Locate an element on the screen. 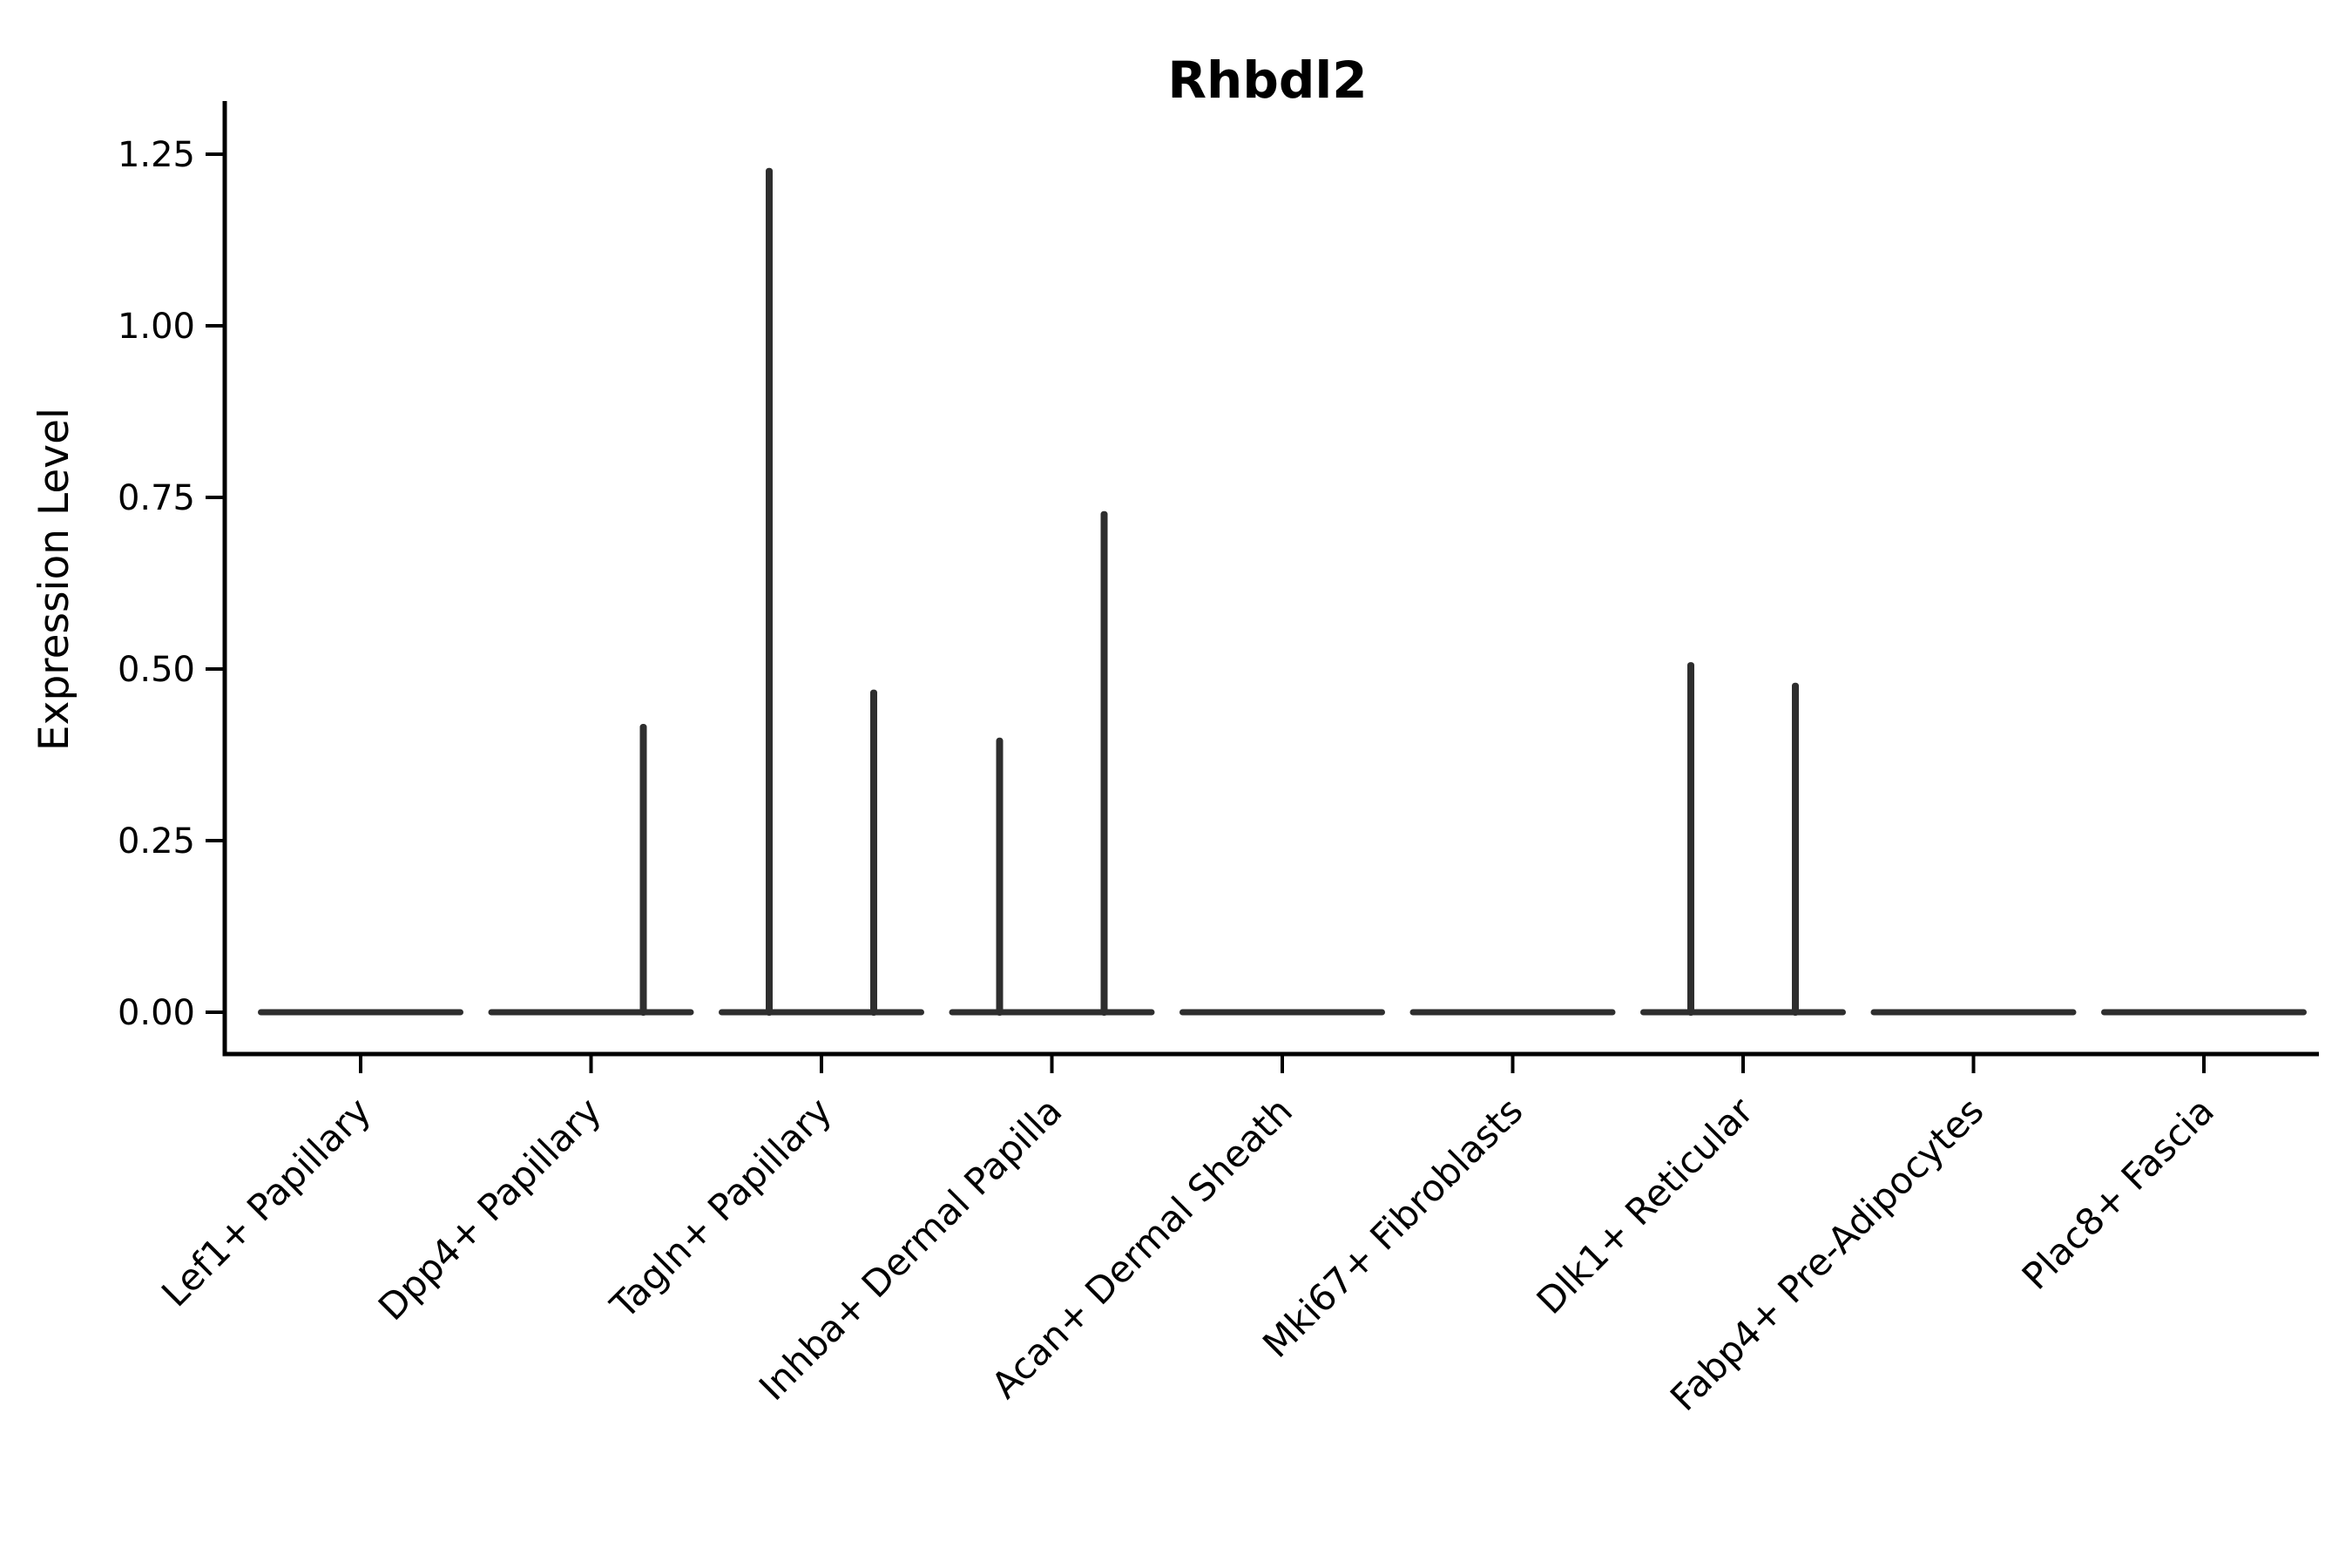  chart-title: Rhbdl2 is located at coordinates (1267, 80).